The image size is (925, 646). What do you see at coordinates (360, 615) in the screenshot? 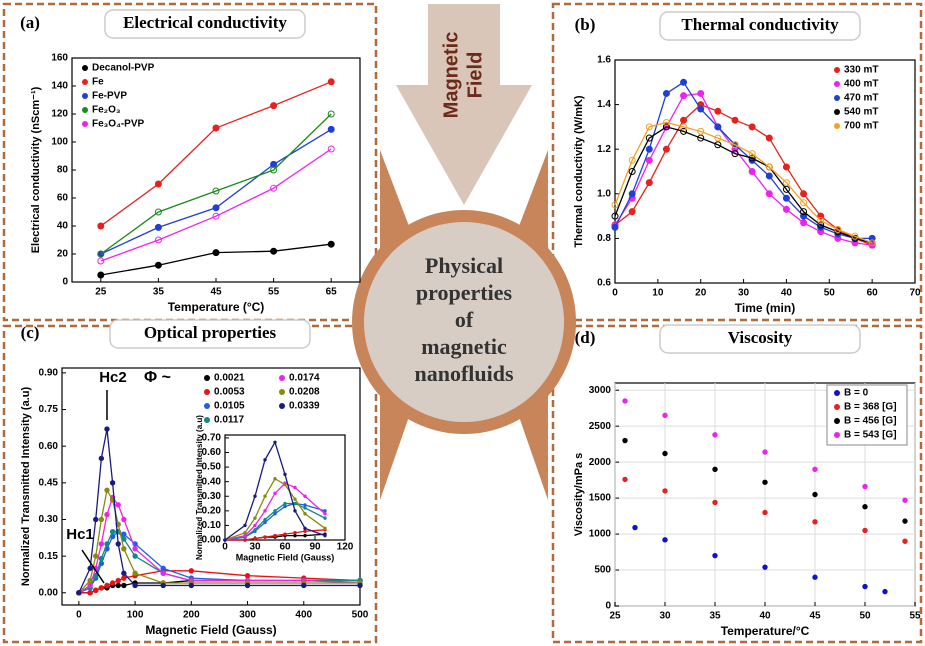
I see `x-tick-label: 500` at bounding box center [360, 615].